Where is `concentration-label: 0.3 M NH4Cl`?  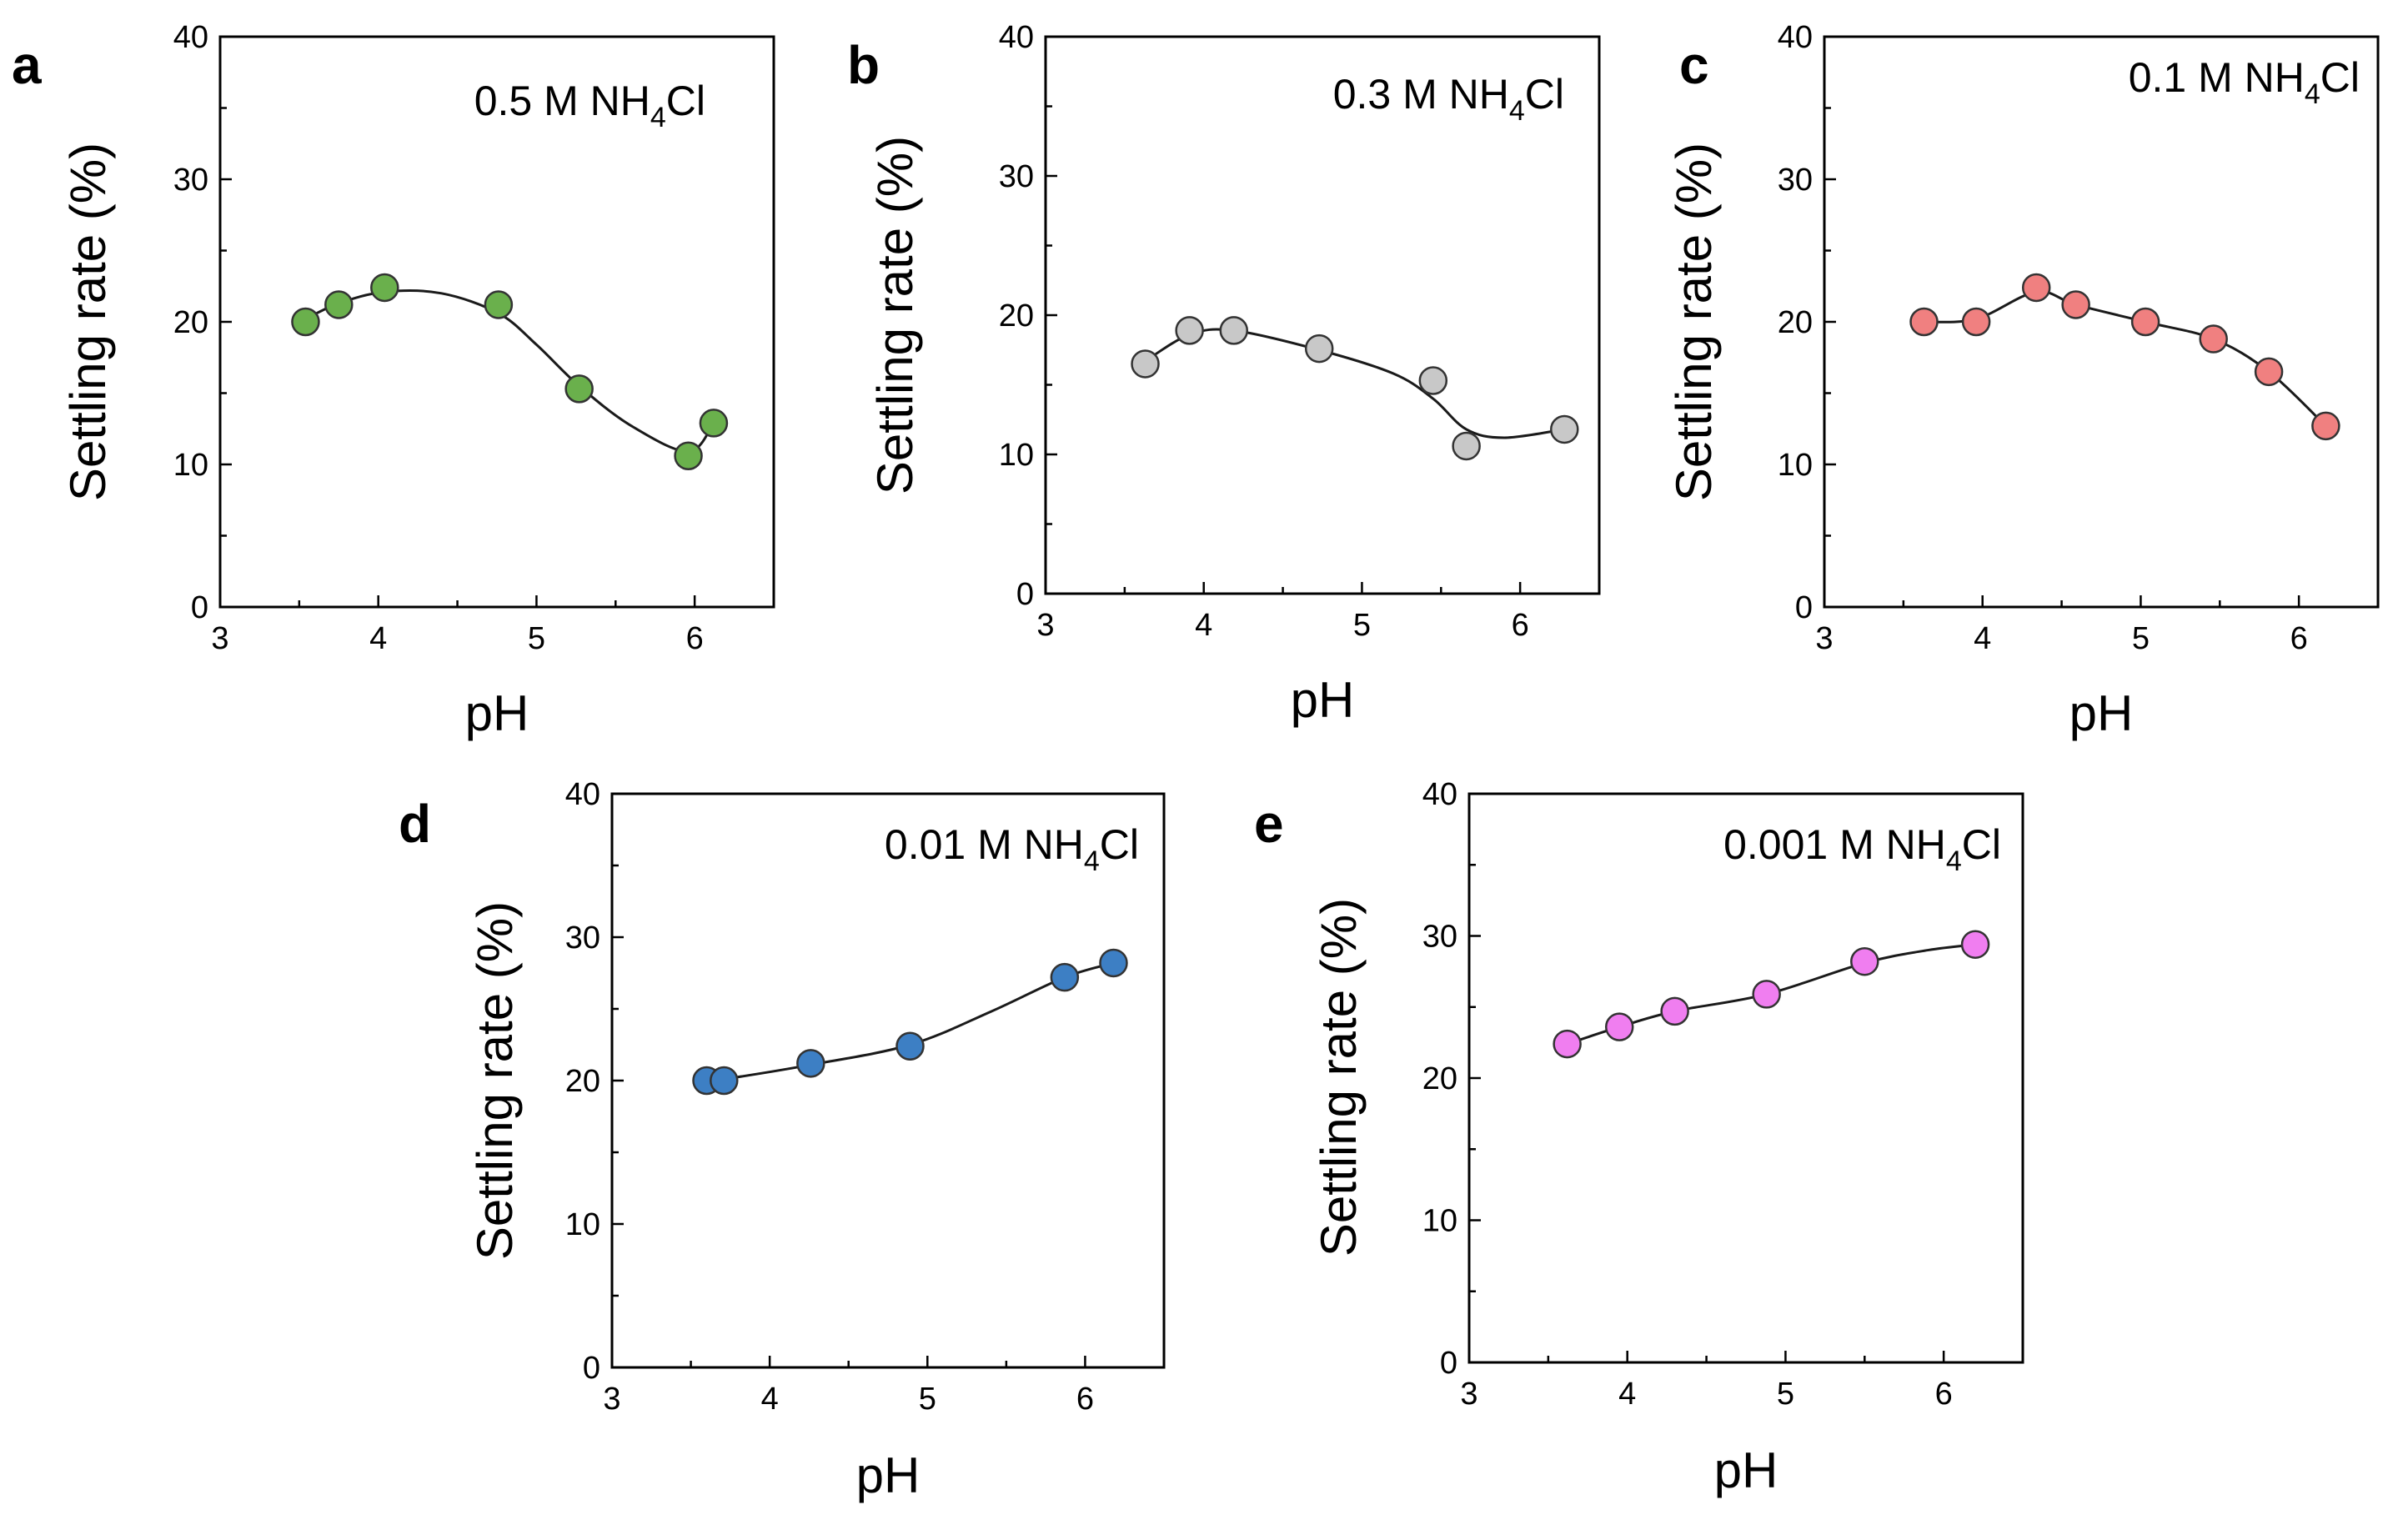
concentration-label: 0.3 M NH4Cl is located at coordinates (1448, 99).